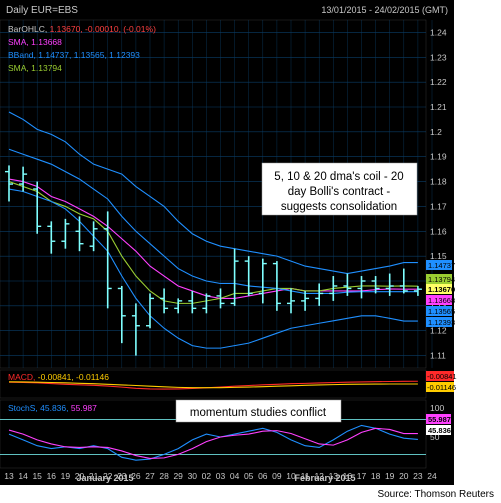  I want to click on price-value-tag-text: 1.12393, so click(441, 322).